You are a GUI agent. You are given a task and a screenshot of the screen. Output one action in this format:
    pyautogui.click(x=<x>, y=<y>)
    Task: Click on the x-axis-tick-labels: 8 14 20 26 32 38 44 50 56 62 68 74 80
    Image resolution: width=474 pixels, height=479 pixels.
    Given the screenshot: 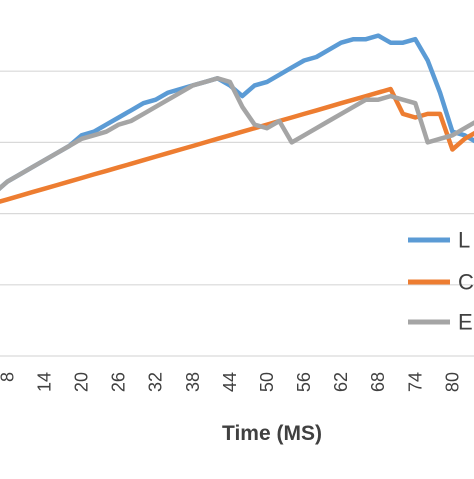 What is the action you would take?
    pyautogui.click(x=231, y=382)
    